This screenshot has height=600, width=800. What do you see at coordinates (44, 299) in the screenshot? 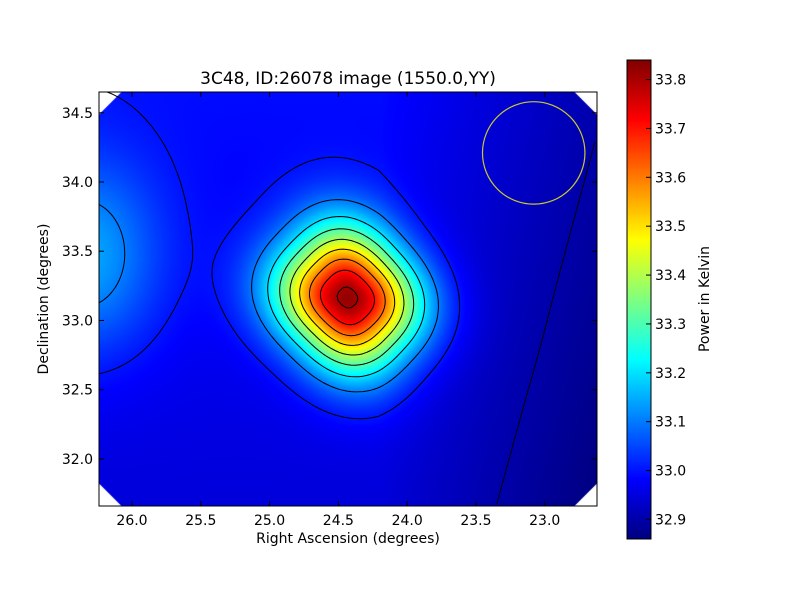
I see `y-axis-label: Declination (degrees)` at bounding box center [44, 299].